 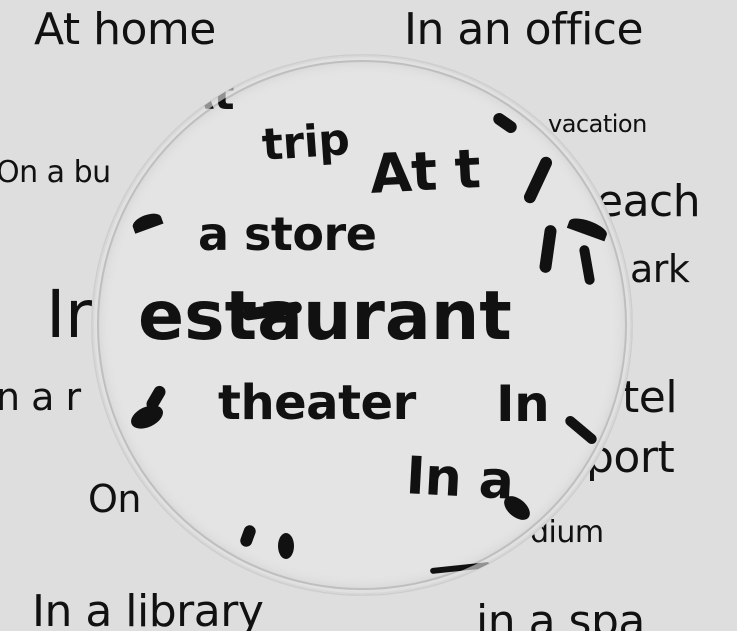 I want to click on word-at-home: At home, so click(x=125, y=29).